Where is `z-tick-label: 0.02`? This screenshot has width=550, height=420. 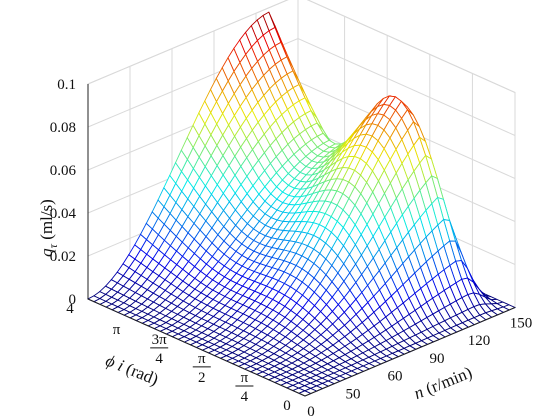
z-tick-label: 0.02 is located at coordinates (63, 257).